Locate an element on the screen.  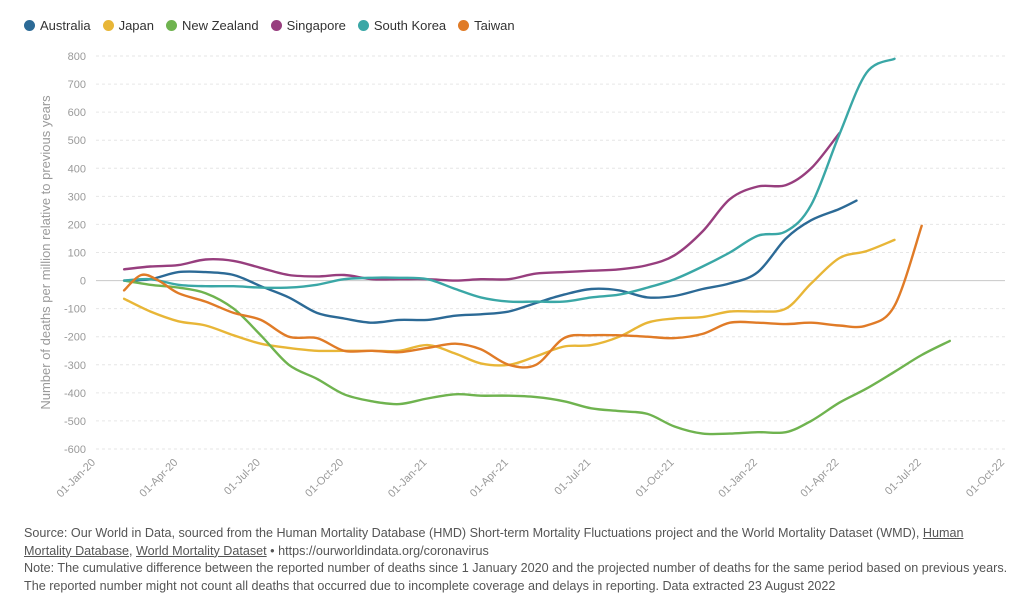
y-tick-label: 500 is located at coordinates (77, 141).